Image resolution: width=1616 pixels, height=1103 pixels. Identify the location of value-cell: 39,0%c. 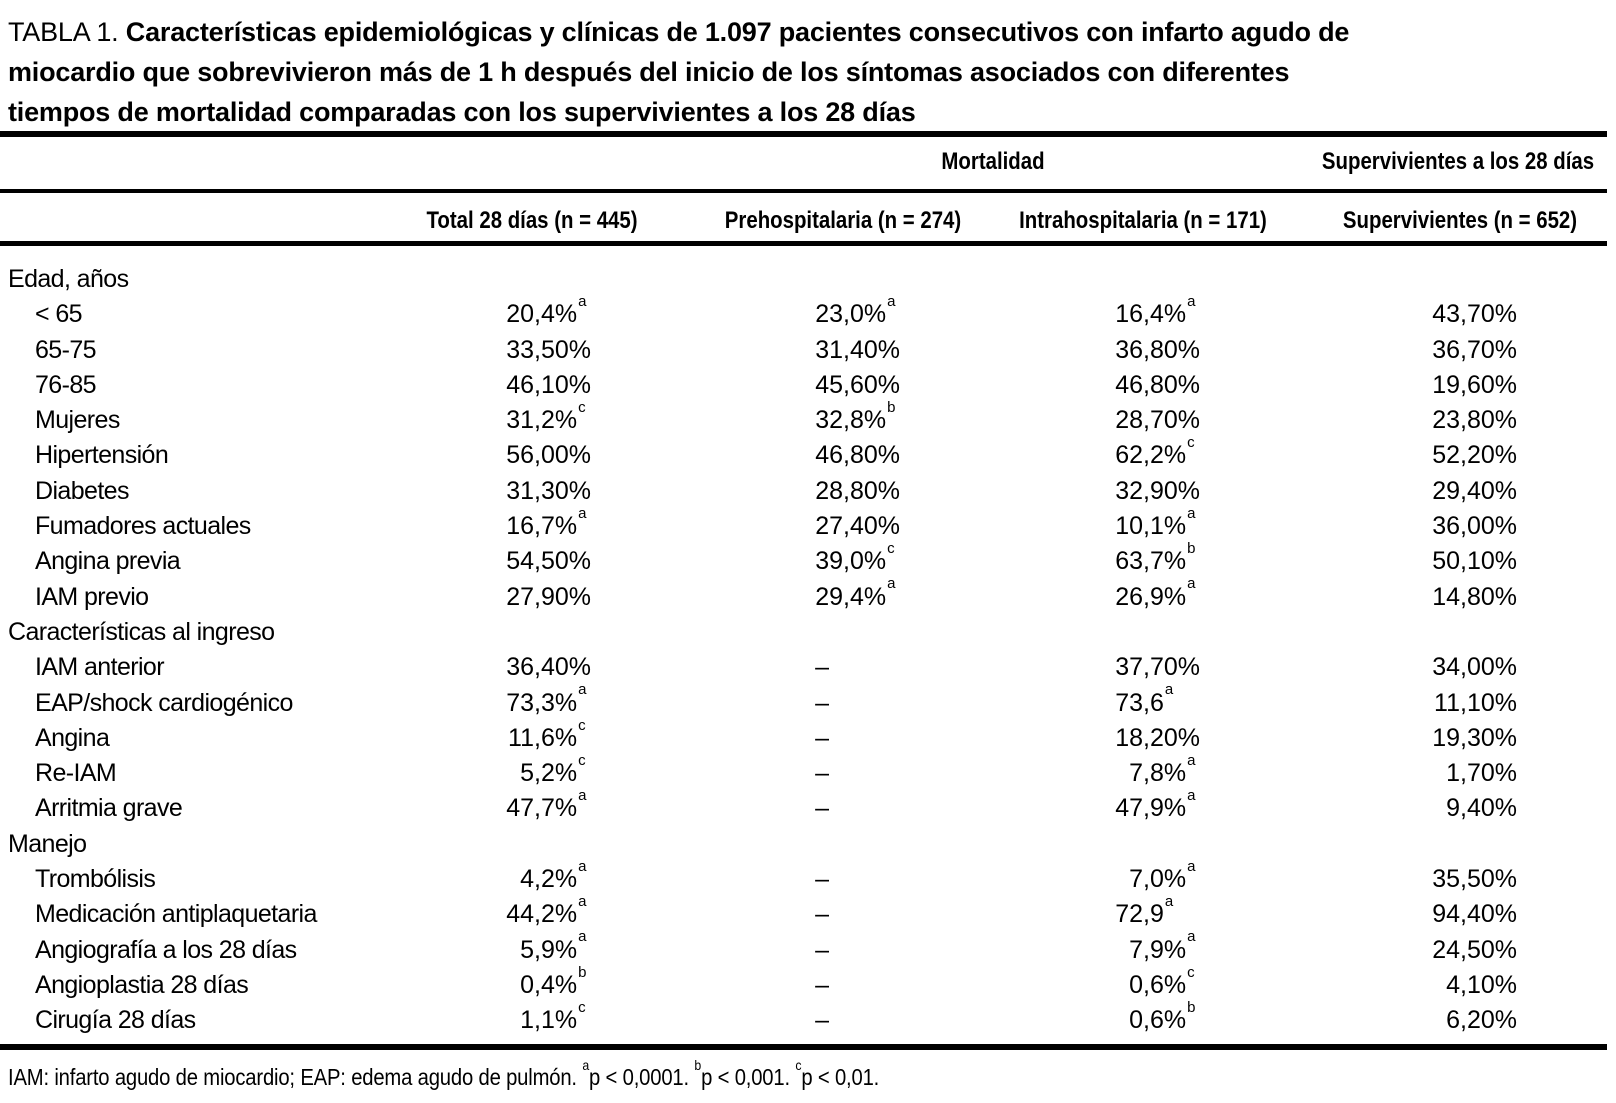
(843, 560).